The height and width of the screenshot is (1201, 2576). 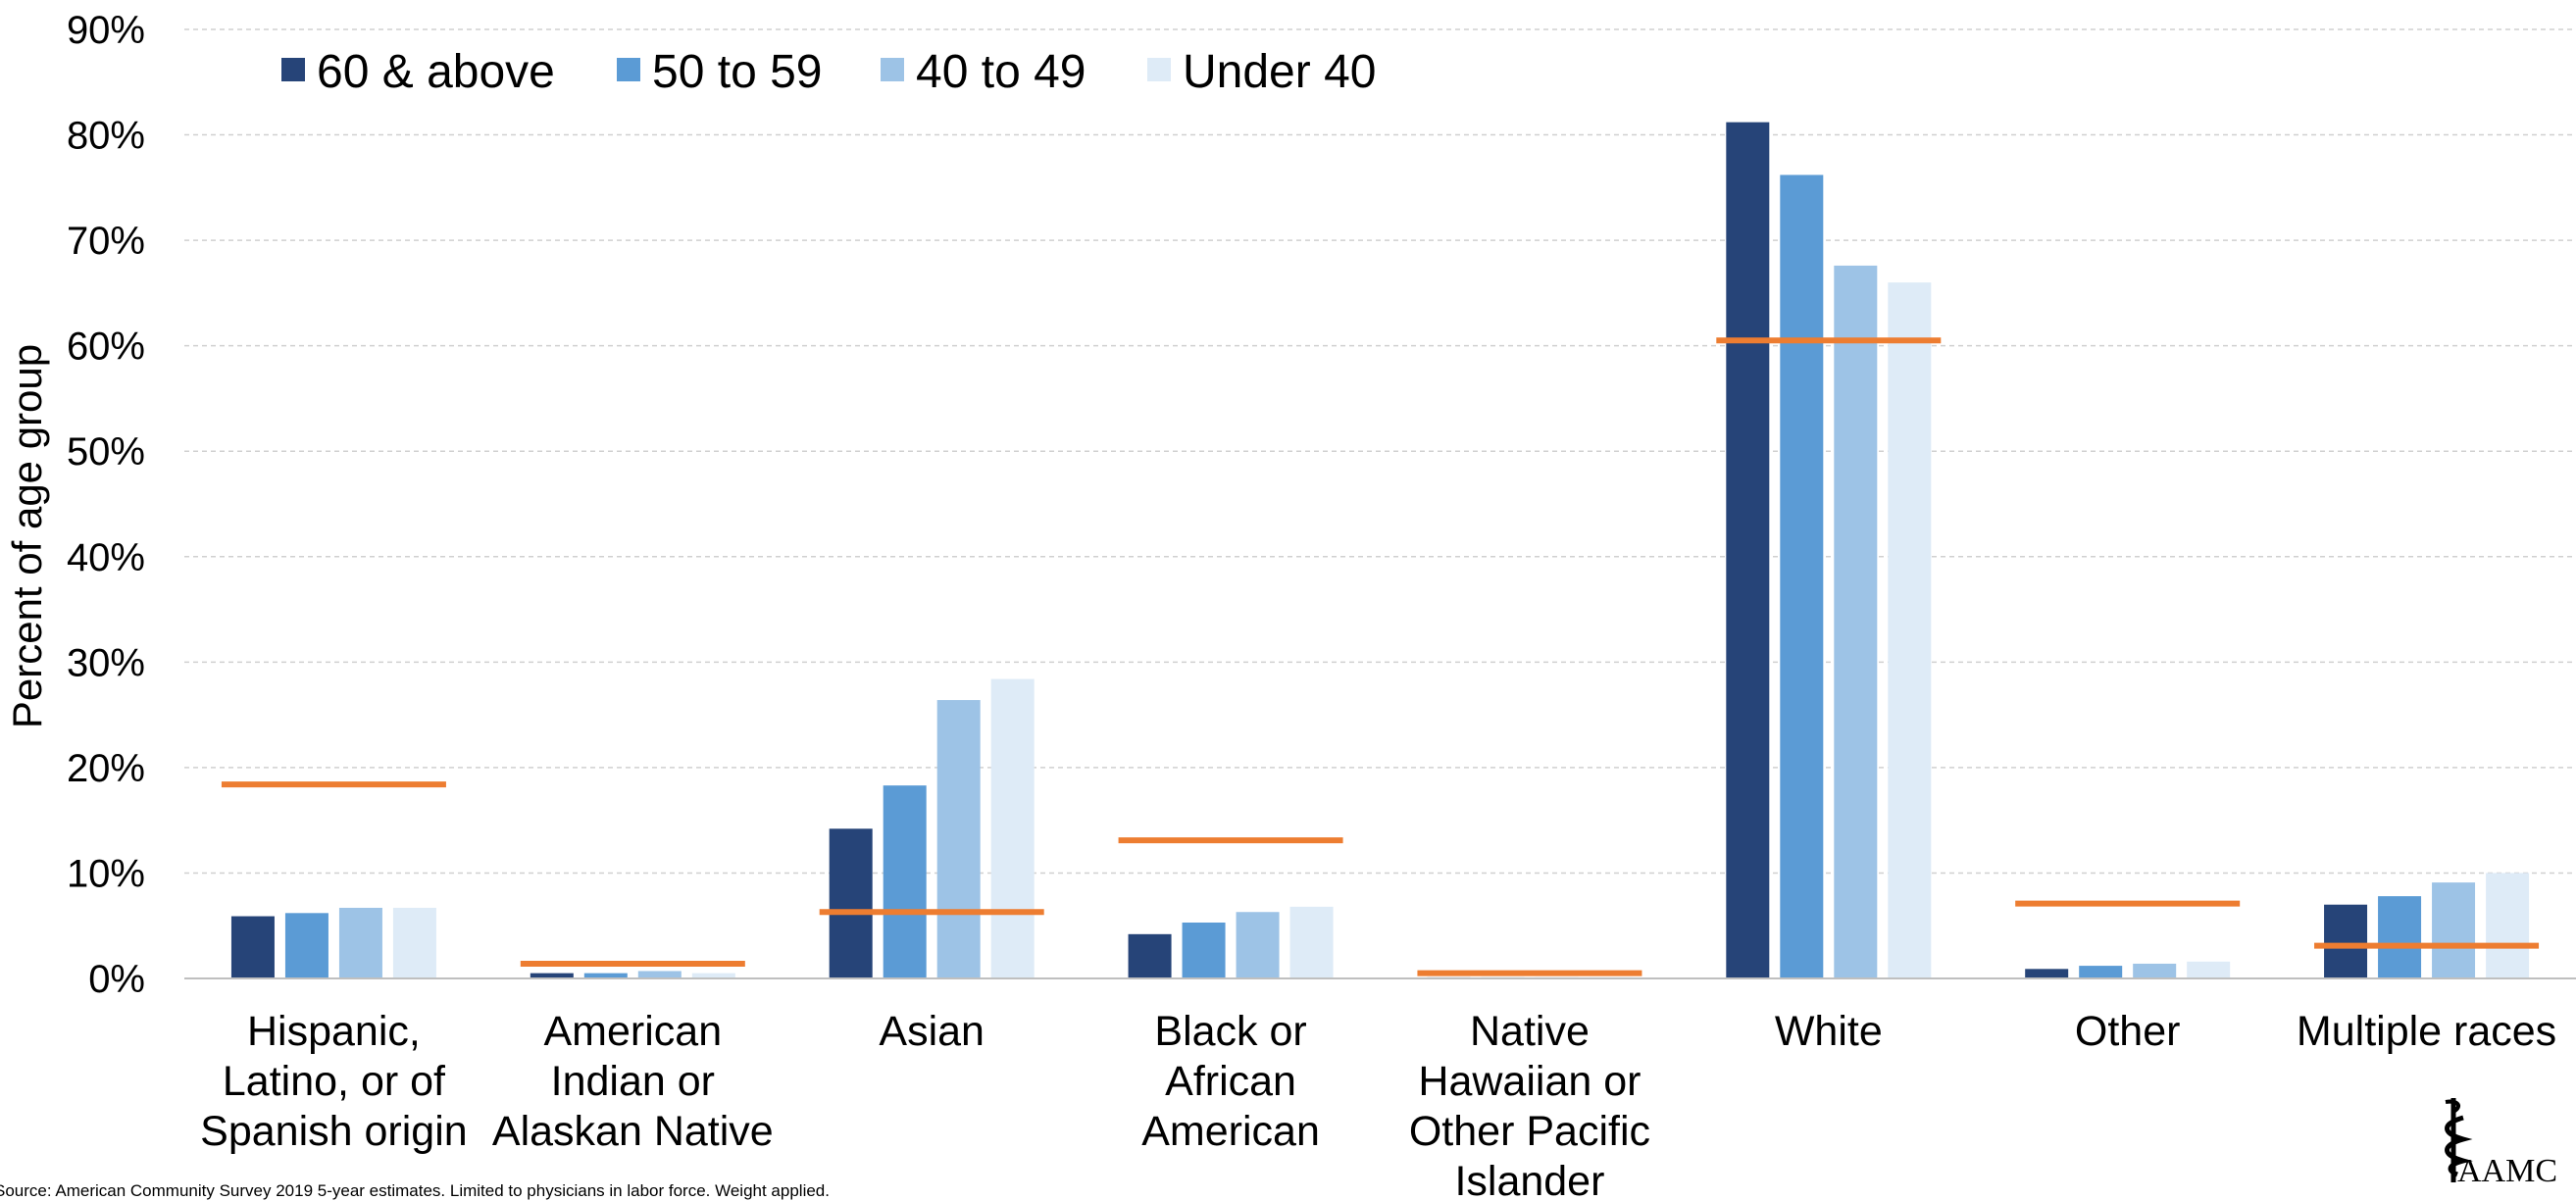 I want to click on legend-label: 40 to 49, so click(x=1001, y=72).